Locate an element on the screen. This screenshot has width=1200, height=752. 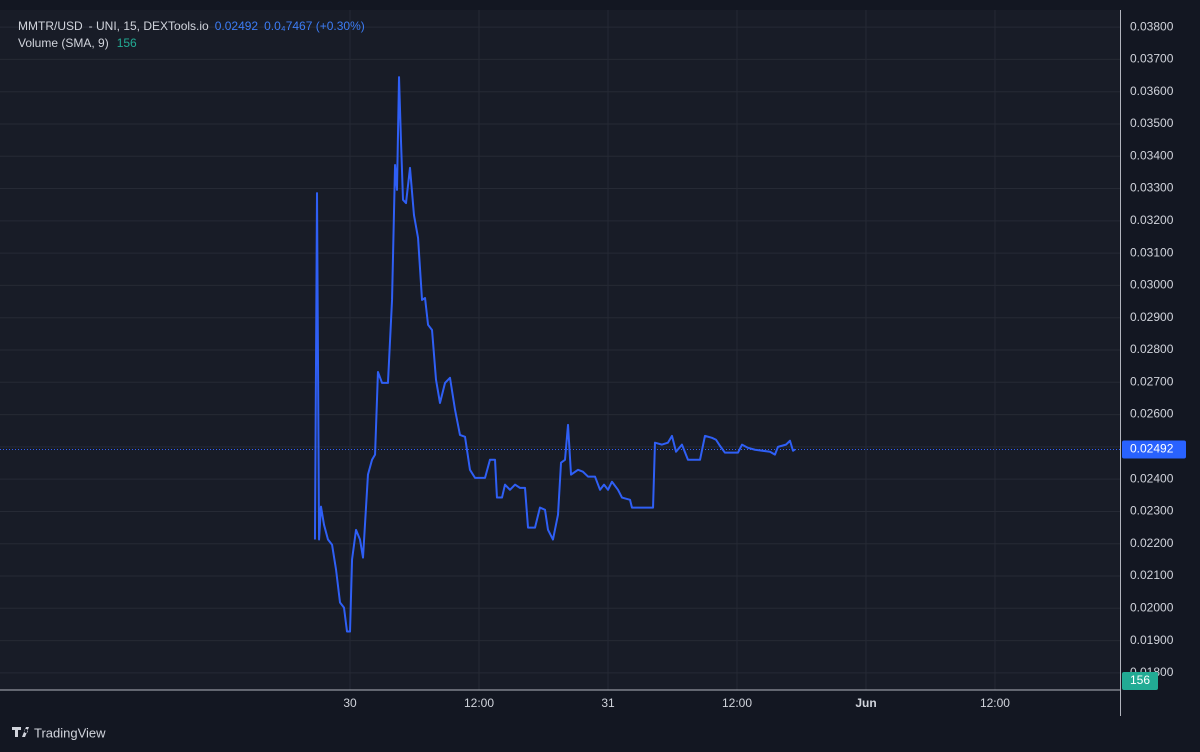
y-tick-label: 0.02800 is located at coordinates (1152, 349).